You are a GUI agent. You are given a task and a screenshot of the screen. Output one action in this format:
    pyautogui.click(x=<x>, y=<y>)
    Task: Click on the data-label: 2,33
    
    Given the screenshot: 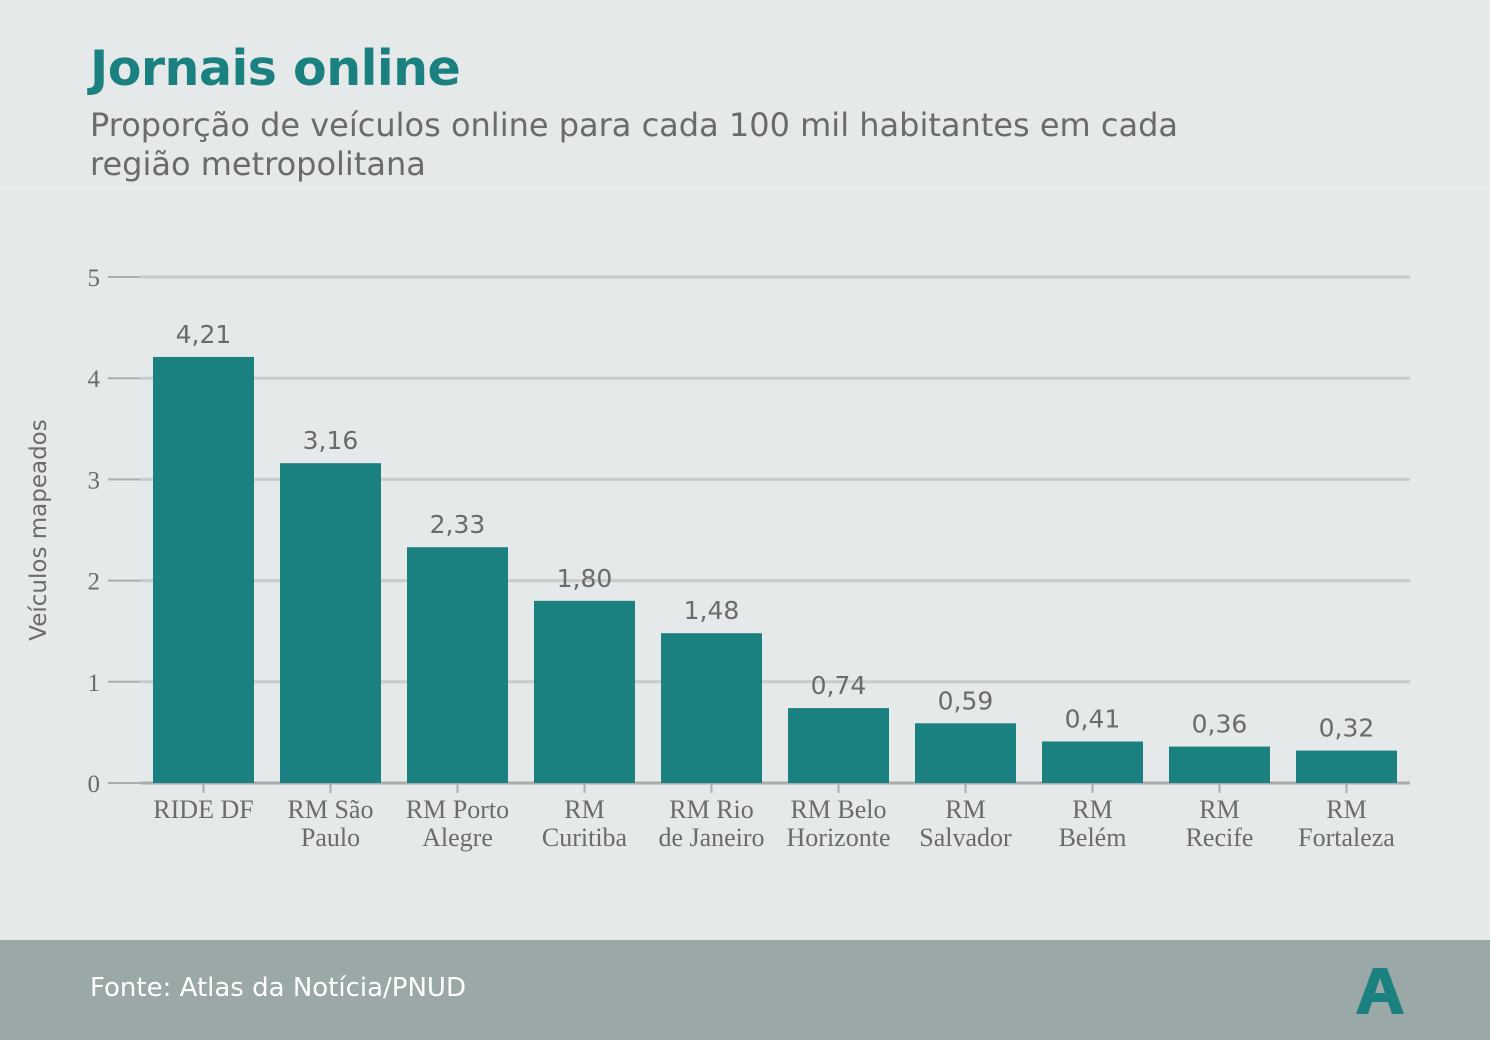 What is the action you would take?
    pyautogui.click(x=458, y=524)
    